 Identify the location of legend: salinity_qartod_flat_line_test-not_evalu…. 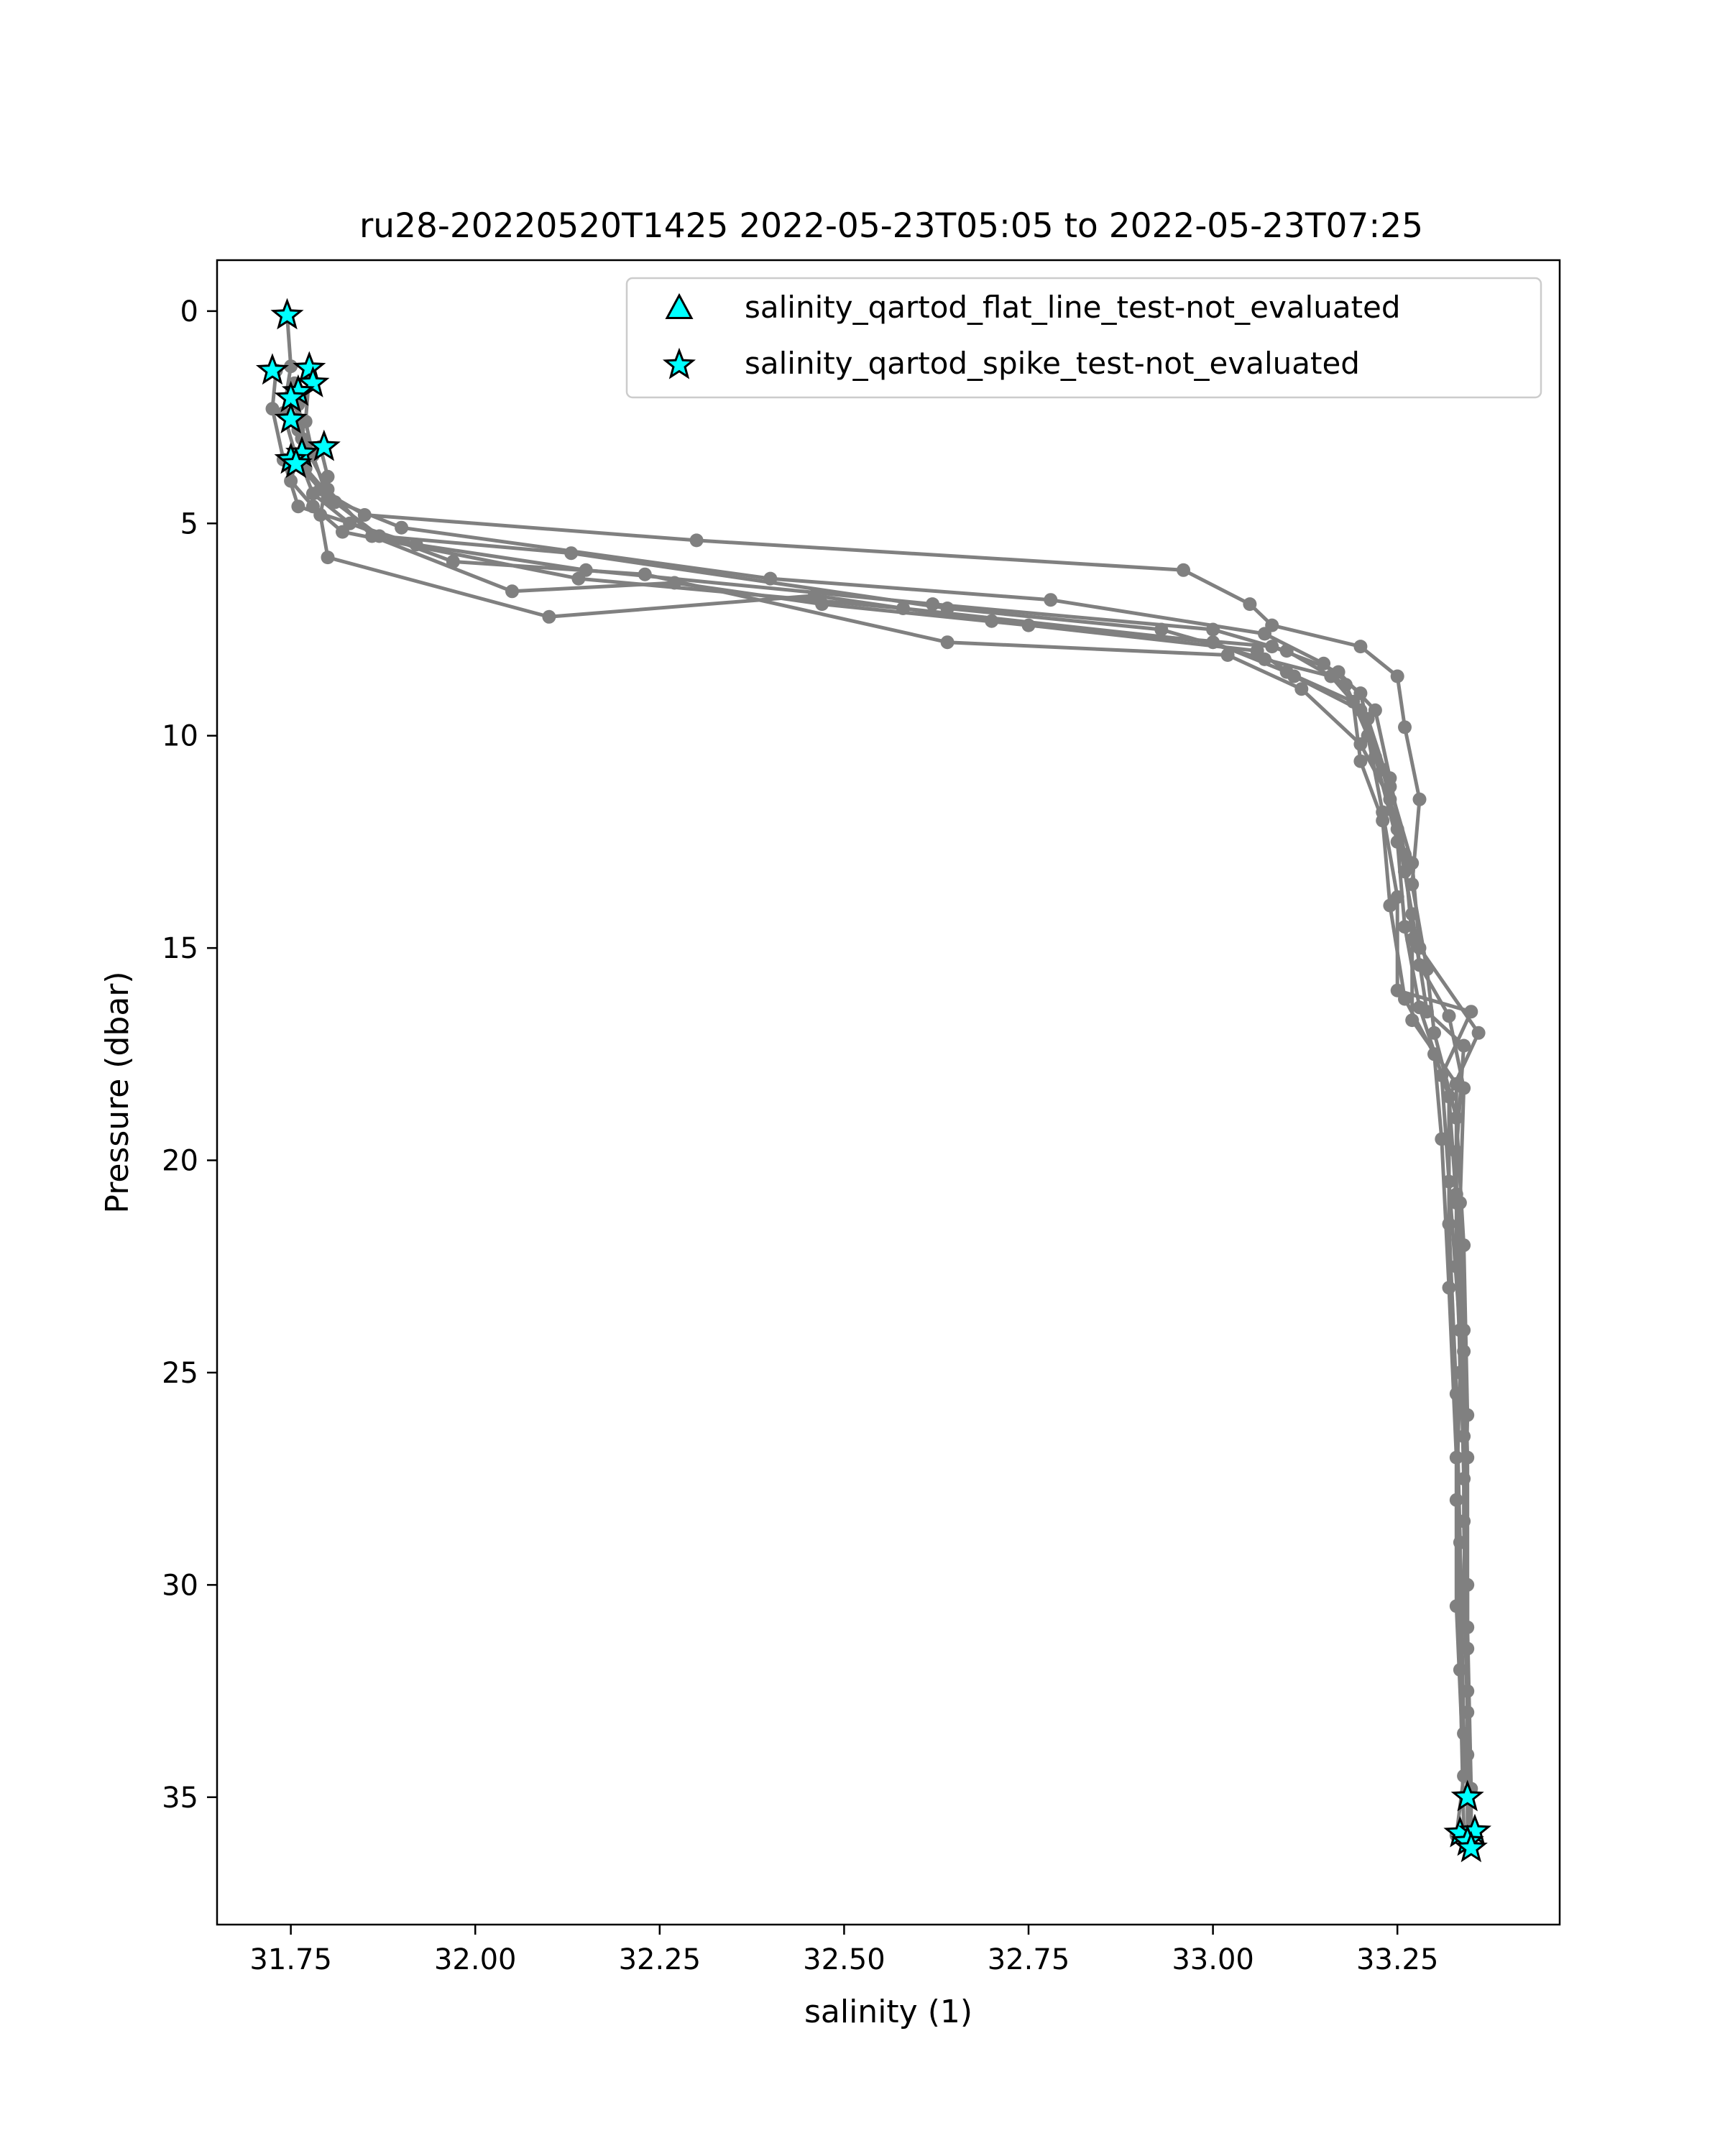
(1083, 338).